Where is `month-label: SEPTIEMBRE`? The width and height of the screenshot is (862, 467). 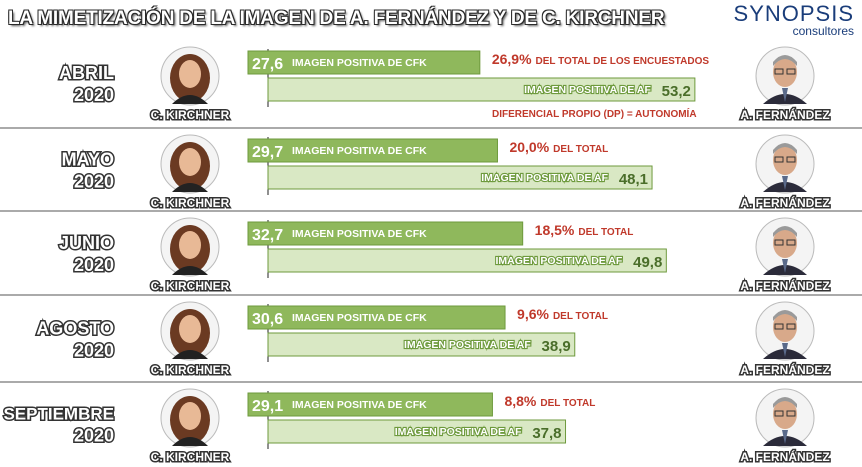 month-label: SEPTIEMBRE is located at coordinates (58, 414).